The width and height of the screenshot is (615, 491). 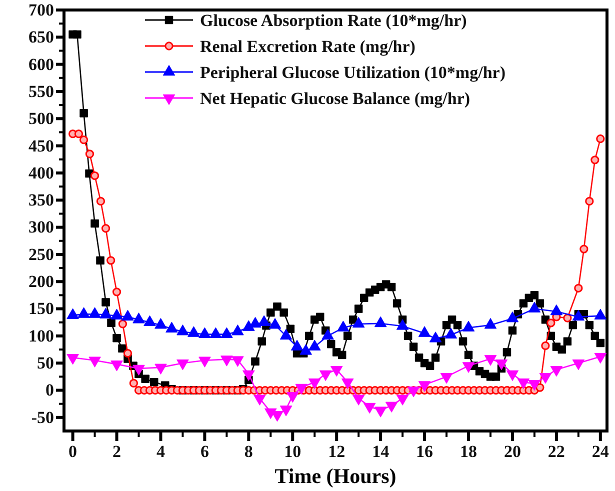 What do you see at coordinates (337, 452) in the screenshot?
I see `x-tick-label: 12` at bounding box center [337, 452].